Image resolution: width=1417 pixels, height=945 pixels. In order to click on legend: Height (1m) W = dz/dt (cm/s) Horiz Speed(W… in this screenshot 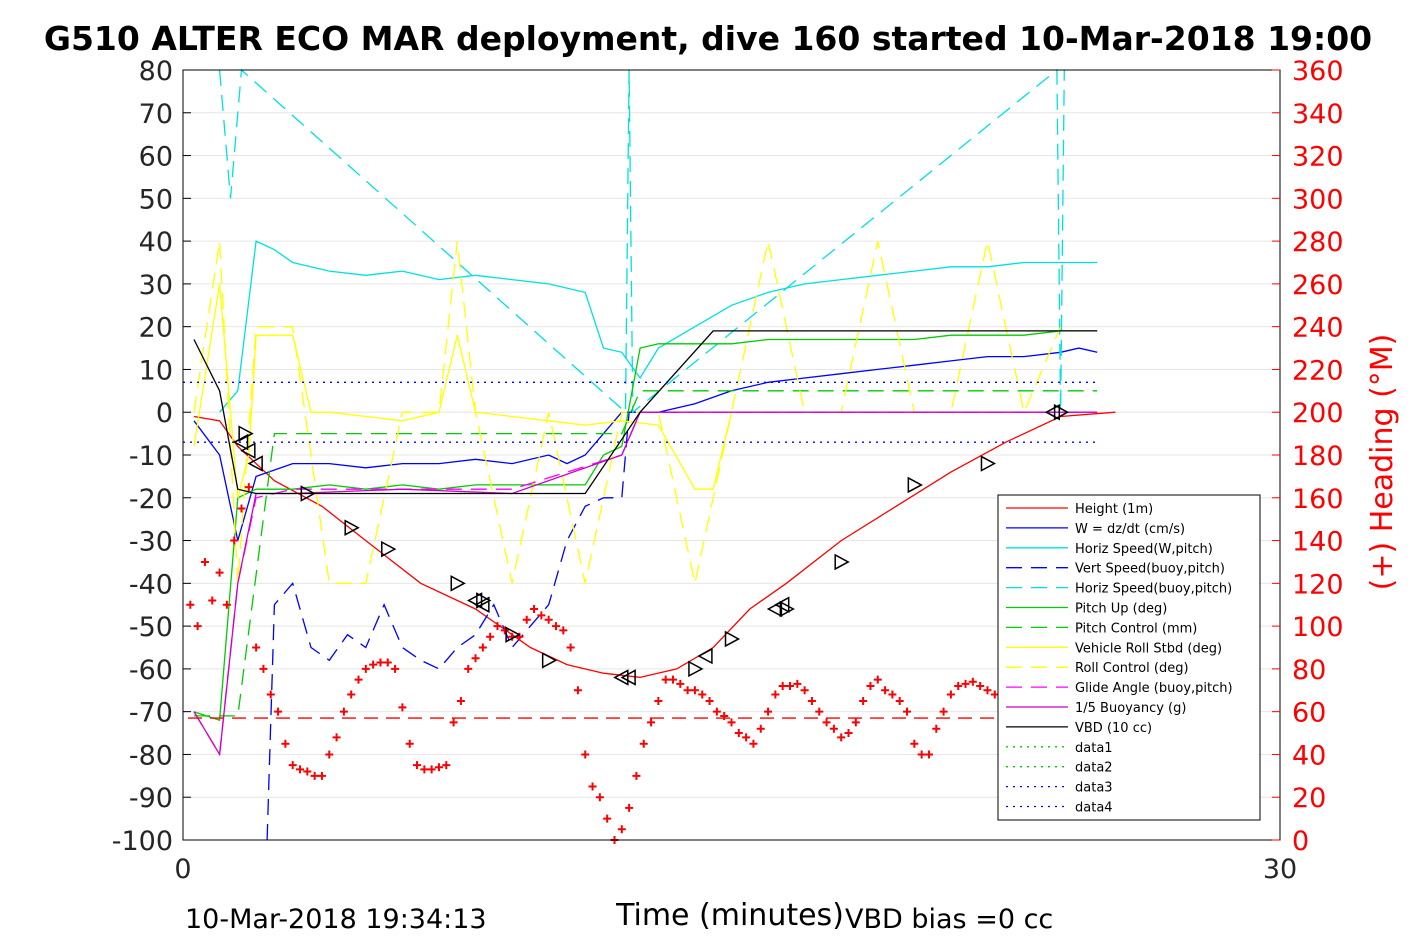, I will do `click(1129, 657)`.